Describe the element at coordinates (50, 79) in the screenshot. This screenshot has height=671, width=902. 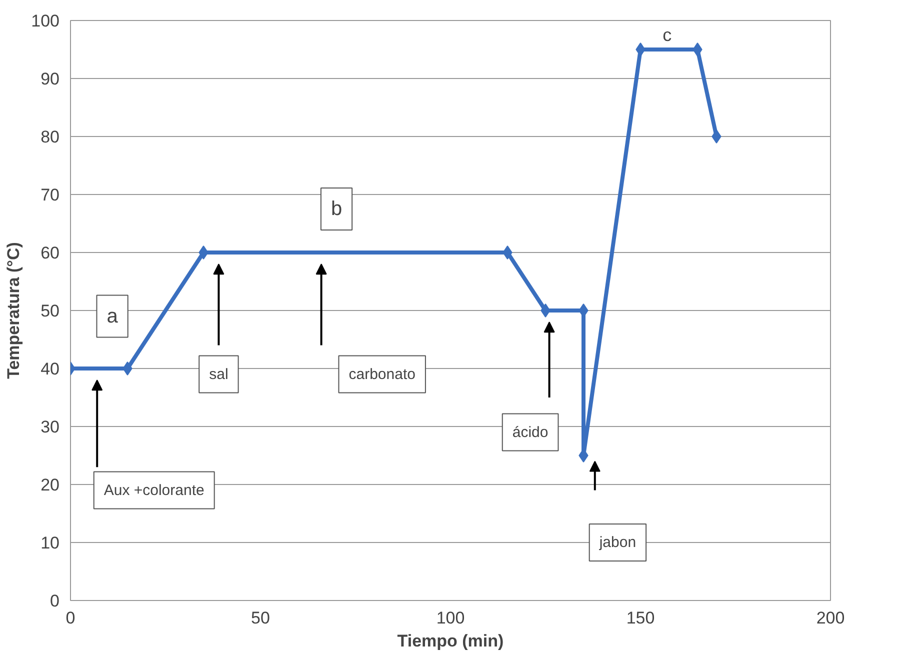
I see `y-tick-label: 90` at that location.